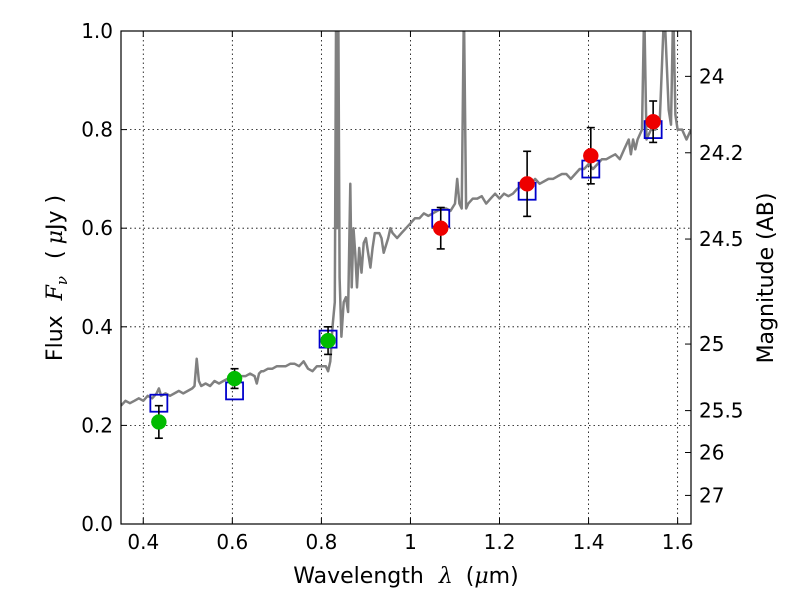 The width and height of the screenshot is (800, 600). I want to click on y-tick-label: 0.2, so click(97, 425).